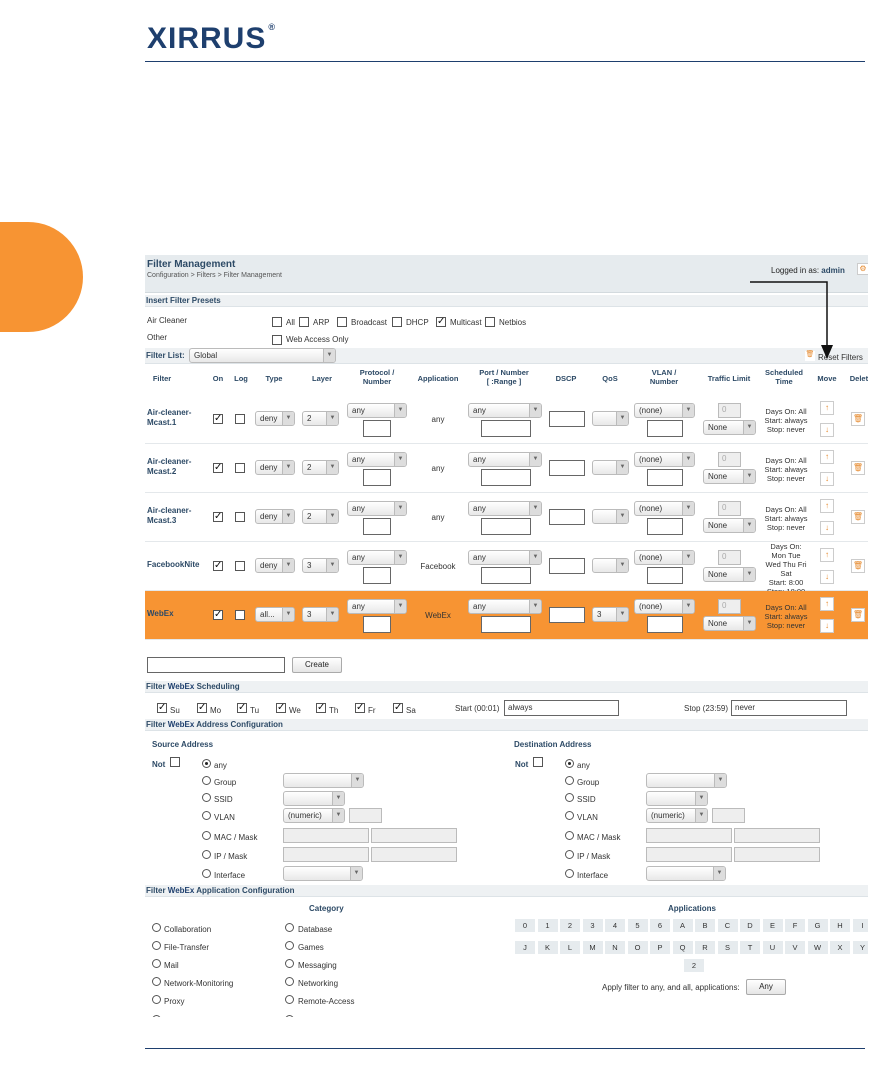 The width and height of the screenshot is (870, 1077). What do you see at coordinates (547, 926) in the screenshot?
I see `app-index-key: 1` at bounding box center [547, 926].